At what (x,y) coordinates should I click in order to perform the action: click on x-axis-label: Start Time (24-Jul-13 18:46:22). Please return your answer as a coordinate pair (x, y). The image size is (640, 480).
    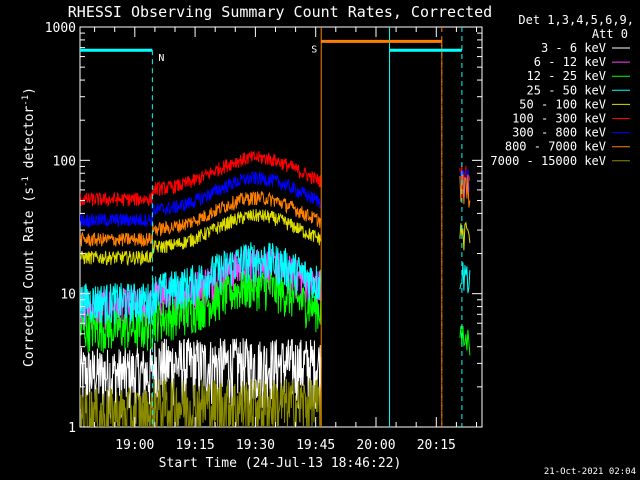
    Looking at the image, I should click on (280, 463).